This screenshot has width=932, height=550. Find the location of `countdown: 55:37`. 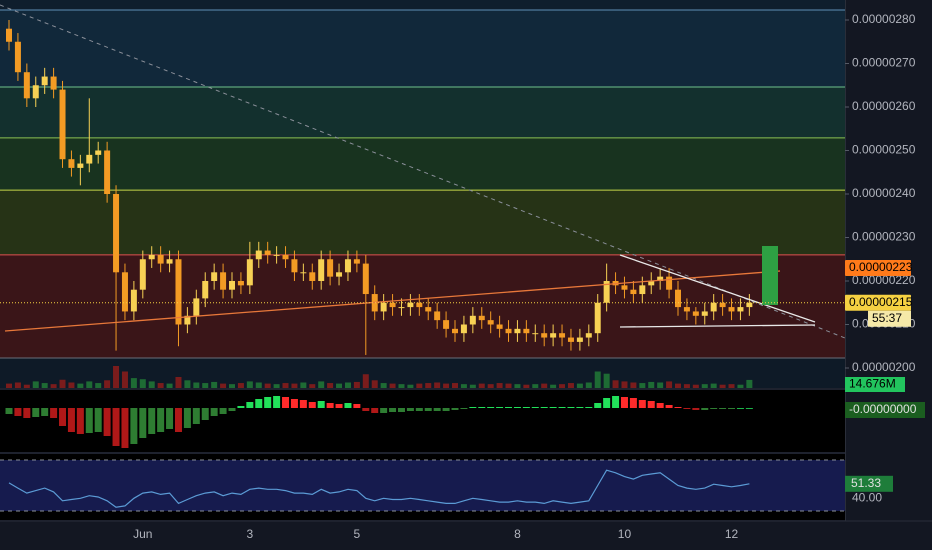

countdown: 55:37 is located at coordinates (887, 318).